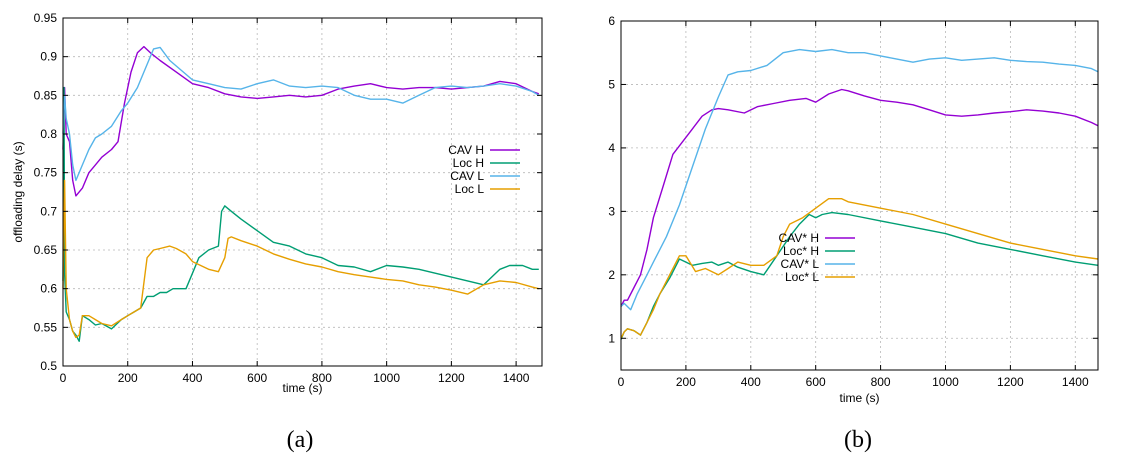  I want to click on legend-label: Loc L, so click(470, 189).